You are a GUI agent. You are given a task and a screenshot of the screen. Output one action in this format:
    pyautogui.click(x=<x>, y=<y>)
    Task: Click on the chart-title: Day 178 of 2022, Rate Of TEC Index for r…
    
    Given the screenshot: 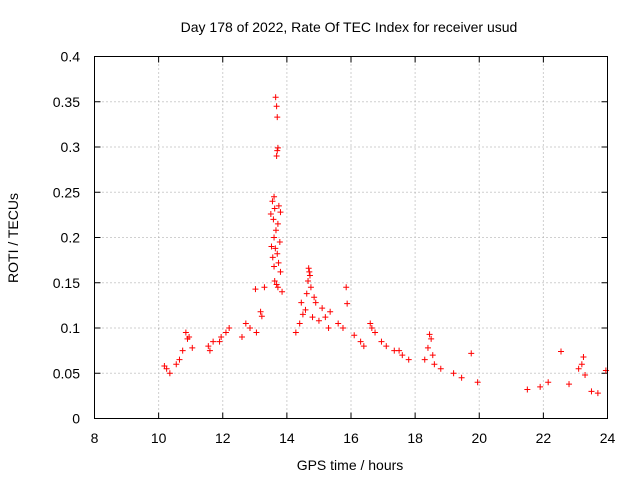 What is the action you would take?
    pyautogui.click(x=349, y=27)
    